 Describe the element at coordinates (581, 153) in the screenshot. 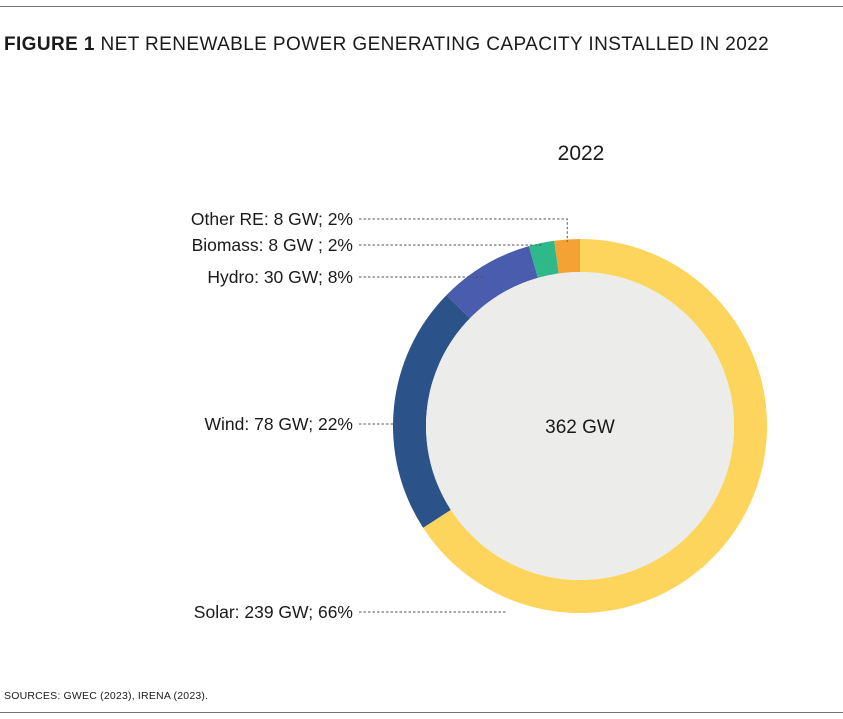

I see `chart-year-label: 2022` at that location.